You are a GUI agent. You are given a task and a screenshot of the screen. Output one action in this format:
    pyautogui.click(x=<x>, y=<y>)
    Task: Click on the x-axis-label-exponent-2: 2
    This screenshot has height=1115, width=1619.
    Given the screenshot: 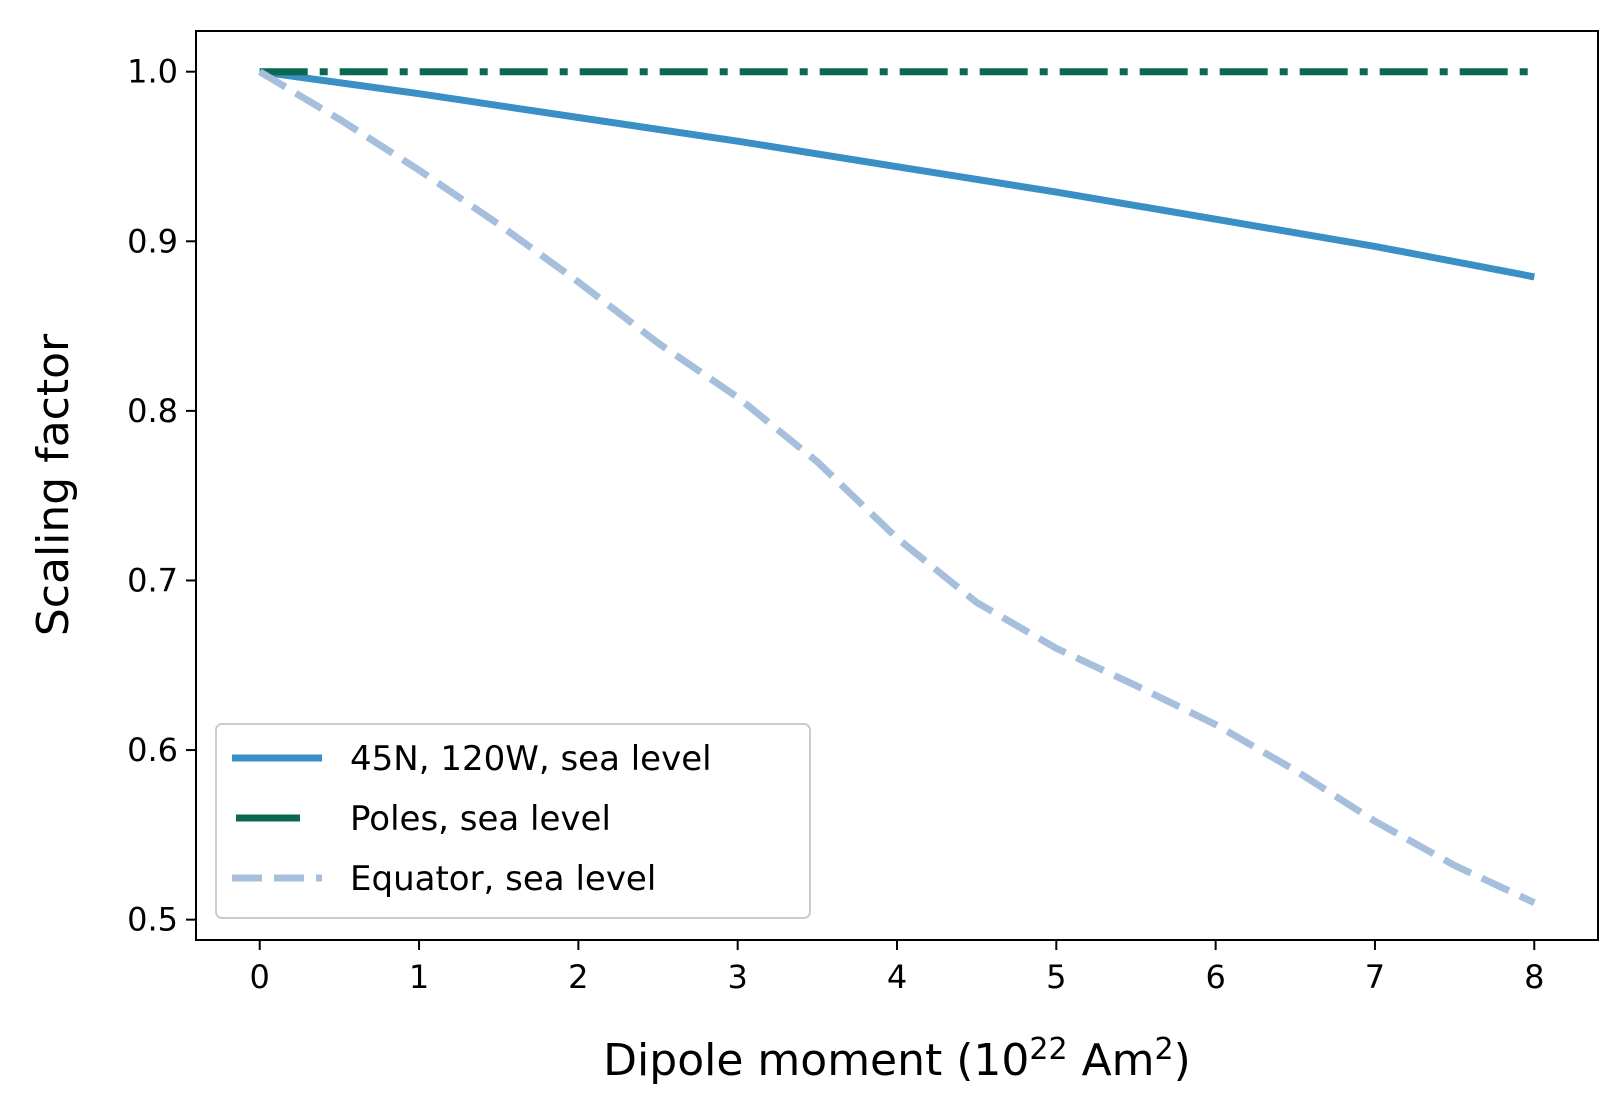 What is the action you would take?
    pyautogui.click(x=1164, y=1049)
    